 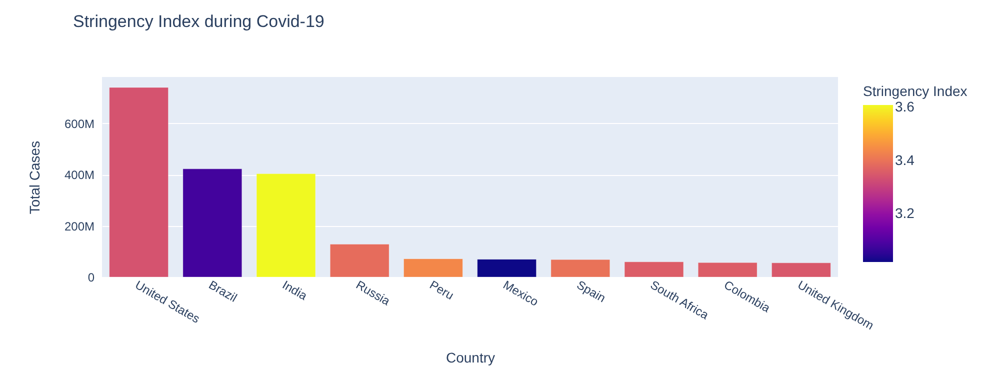 What do you see at coordinates (915, 91) in the screenshot?
I see `legend-title: Stringency Index` at bounding box center [915, 91].